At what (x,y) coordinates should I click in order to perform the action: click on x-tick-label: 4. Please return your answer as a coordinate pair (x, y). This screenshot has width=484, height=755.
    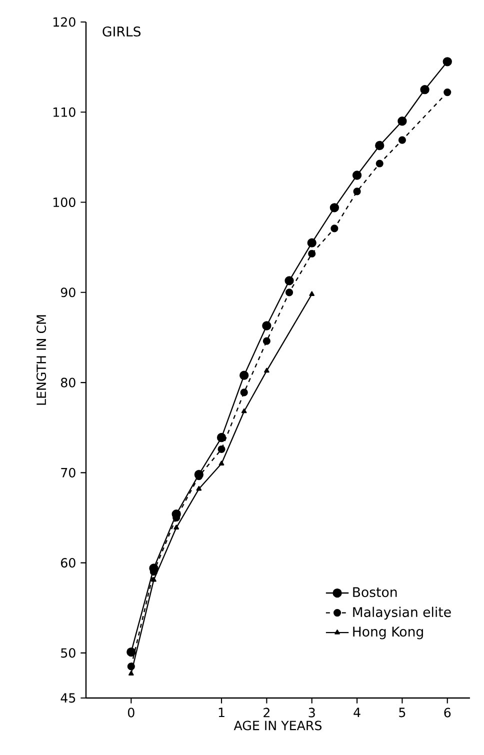
    Looking at the image, I should click on (357, 712).